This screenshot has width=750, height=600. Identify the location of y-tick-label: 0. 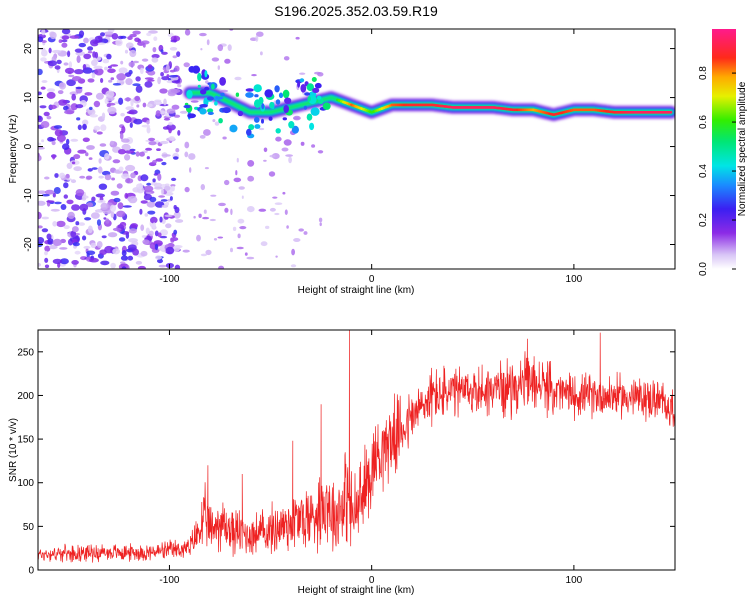
(28, 146).